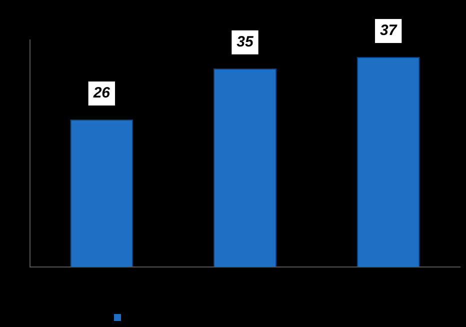  Describe the element at coordinates (101, 93) in the screenshot. I see `data-label: 26` at that location.